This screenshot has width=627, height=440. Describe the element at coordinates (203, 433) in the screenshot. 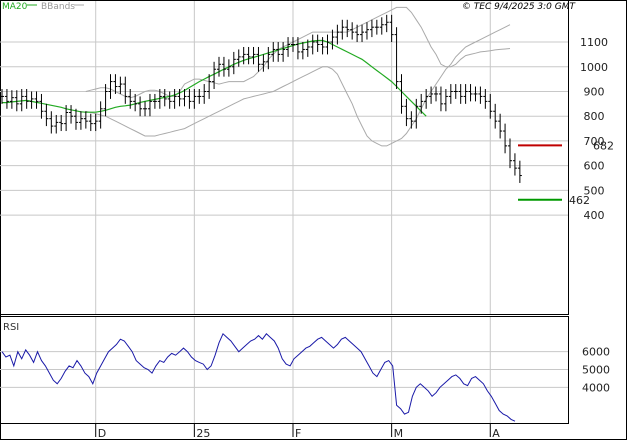

I see `x-tick-label: 25` at that location.